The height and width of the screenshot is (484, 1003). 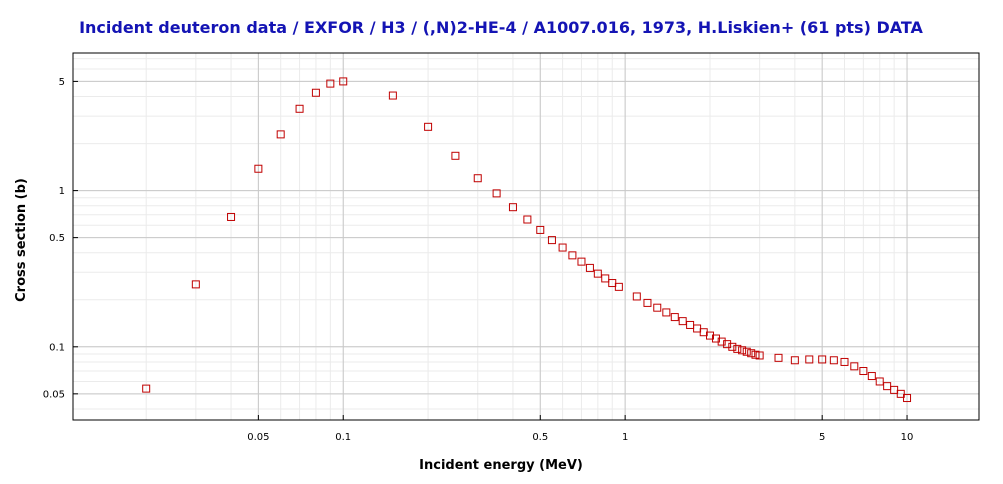 I want to click on x-tick-label: 5, so click(x=822, y=437).